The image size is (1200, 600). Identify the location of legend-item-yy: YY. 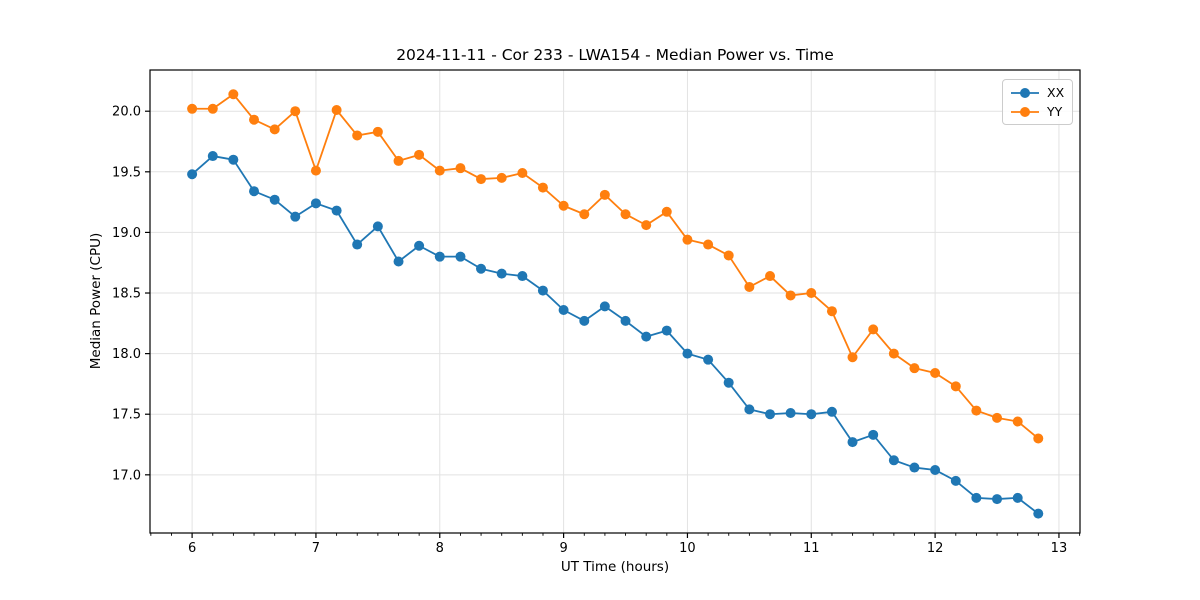
(1036, 111).